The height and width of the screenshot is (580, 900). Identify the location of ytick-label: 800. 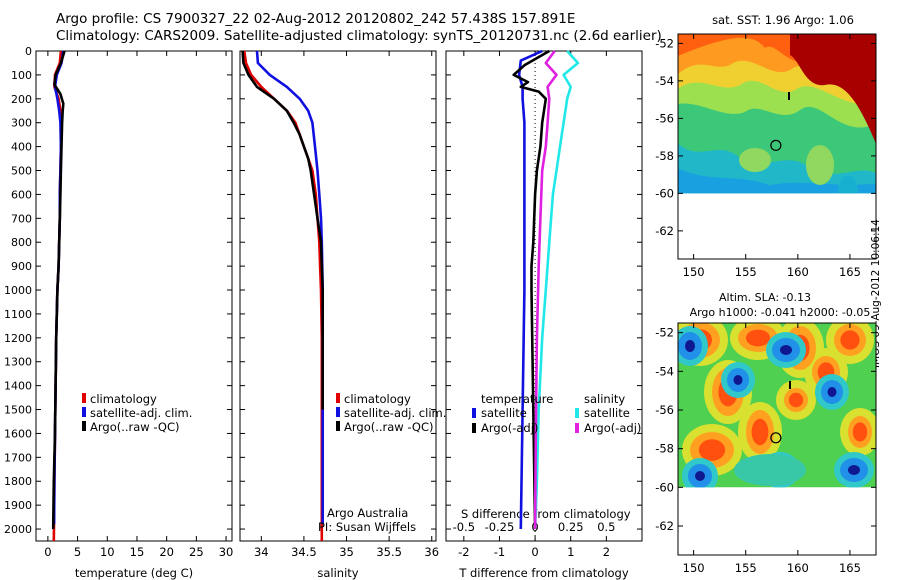
(21, 242).